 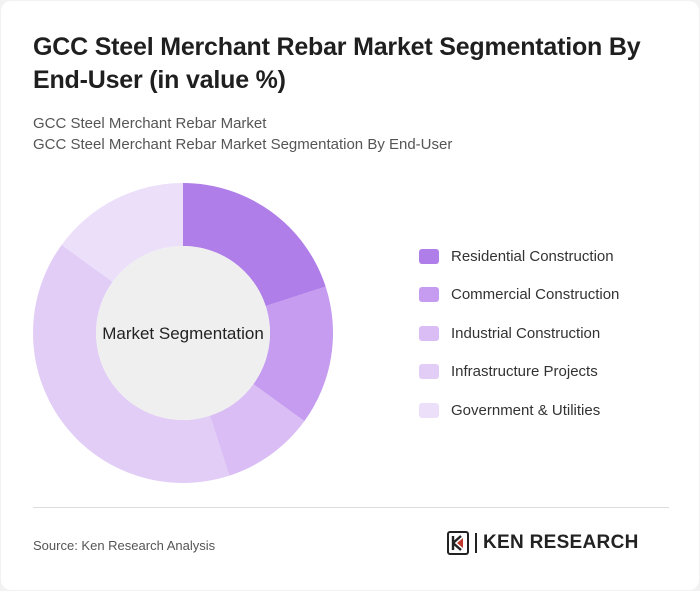 What do you see at coordinates (351, 507) in the screenshot?
I see `footer-divider` at bounding box center [351, 507].